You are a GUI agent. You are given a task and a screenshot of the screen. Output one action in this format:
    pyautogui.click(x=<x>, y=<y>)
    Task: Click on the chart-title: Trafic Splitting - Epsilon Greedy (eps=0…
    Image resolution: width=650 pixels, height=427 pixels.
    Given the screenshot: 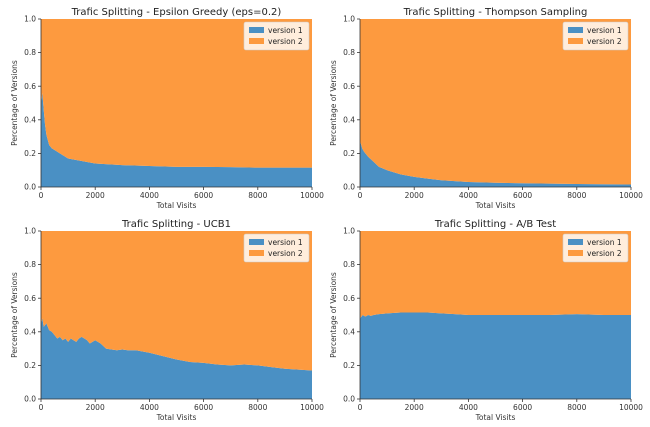 What is the action you would take?
    pyautogui.click(x=176, y=12)
    